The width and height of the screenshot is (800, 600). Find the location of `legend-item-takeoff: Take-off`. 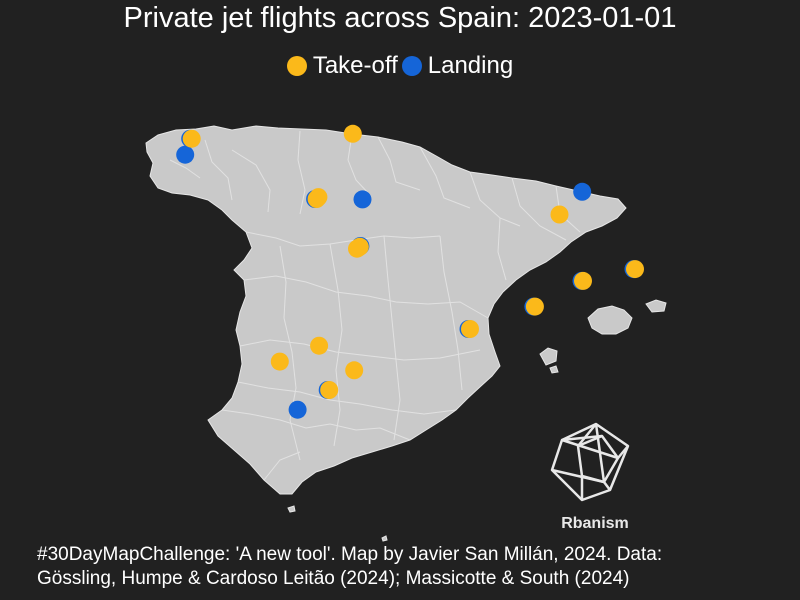

legend-item-takeoff: Take-off is located at coordinates (342, 66).